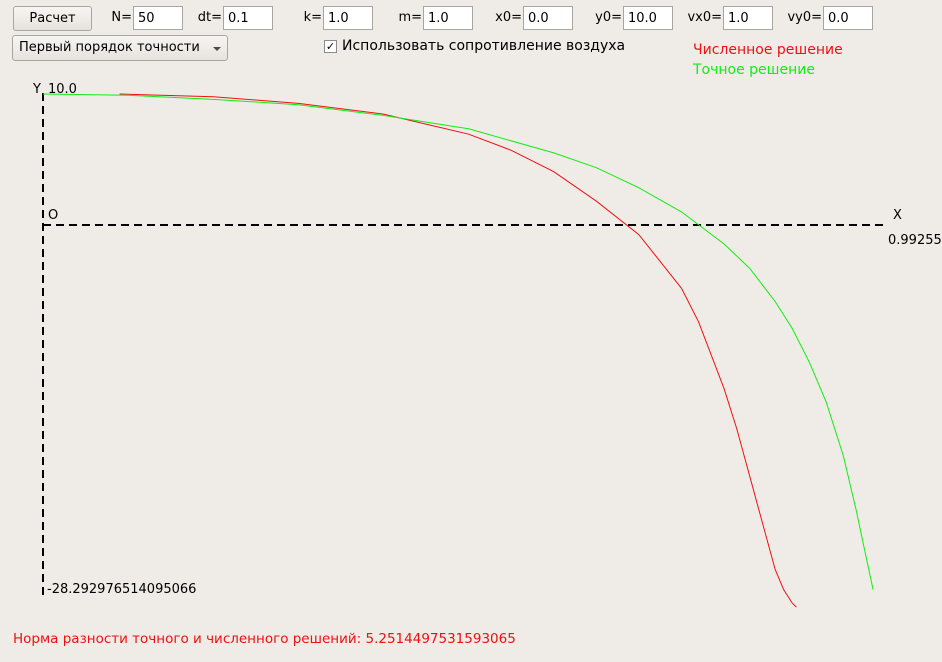 The image size is (942, 662). What do you see at coordinates (548, 18) in the screenshot?
I see `x0-input` at bounding box center [548, 18].